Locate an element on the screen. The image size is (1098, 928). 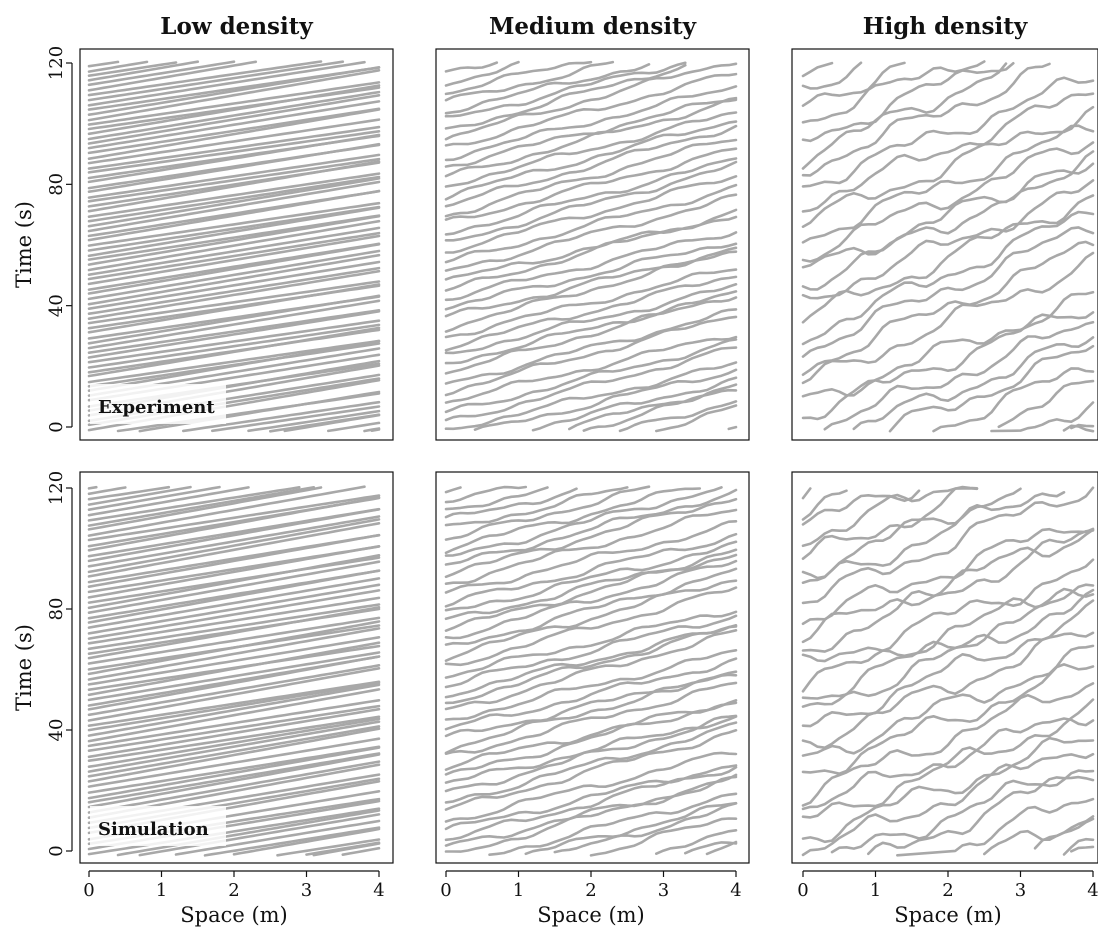
y-tick-label: 80 is located at coordinates (56, 609).